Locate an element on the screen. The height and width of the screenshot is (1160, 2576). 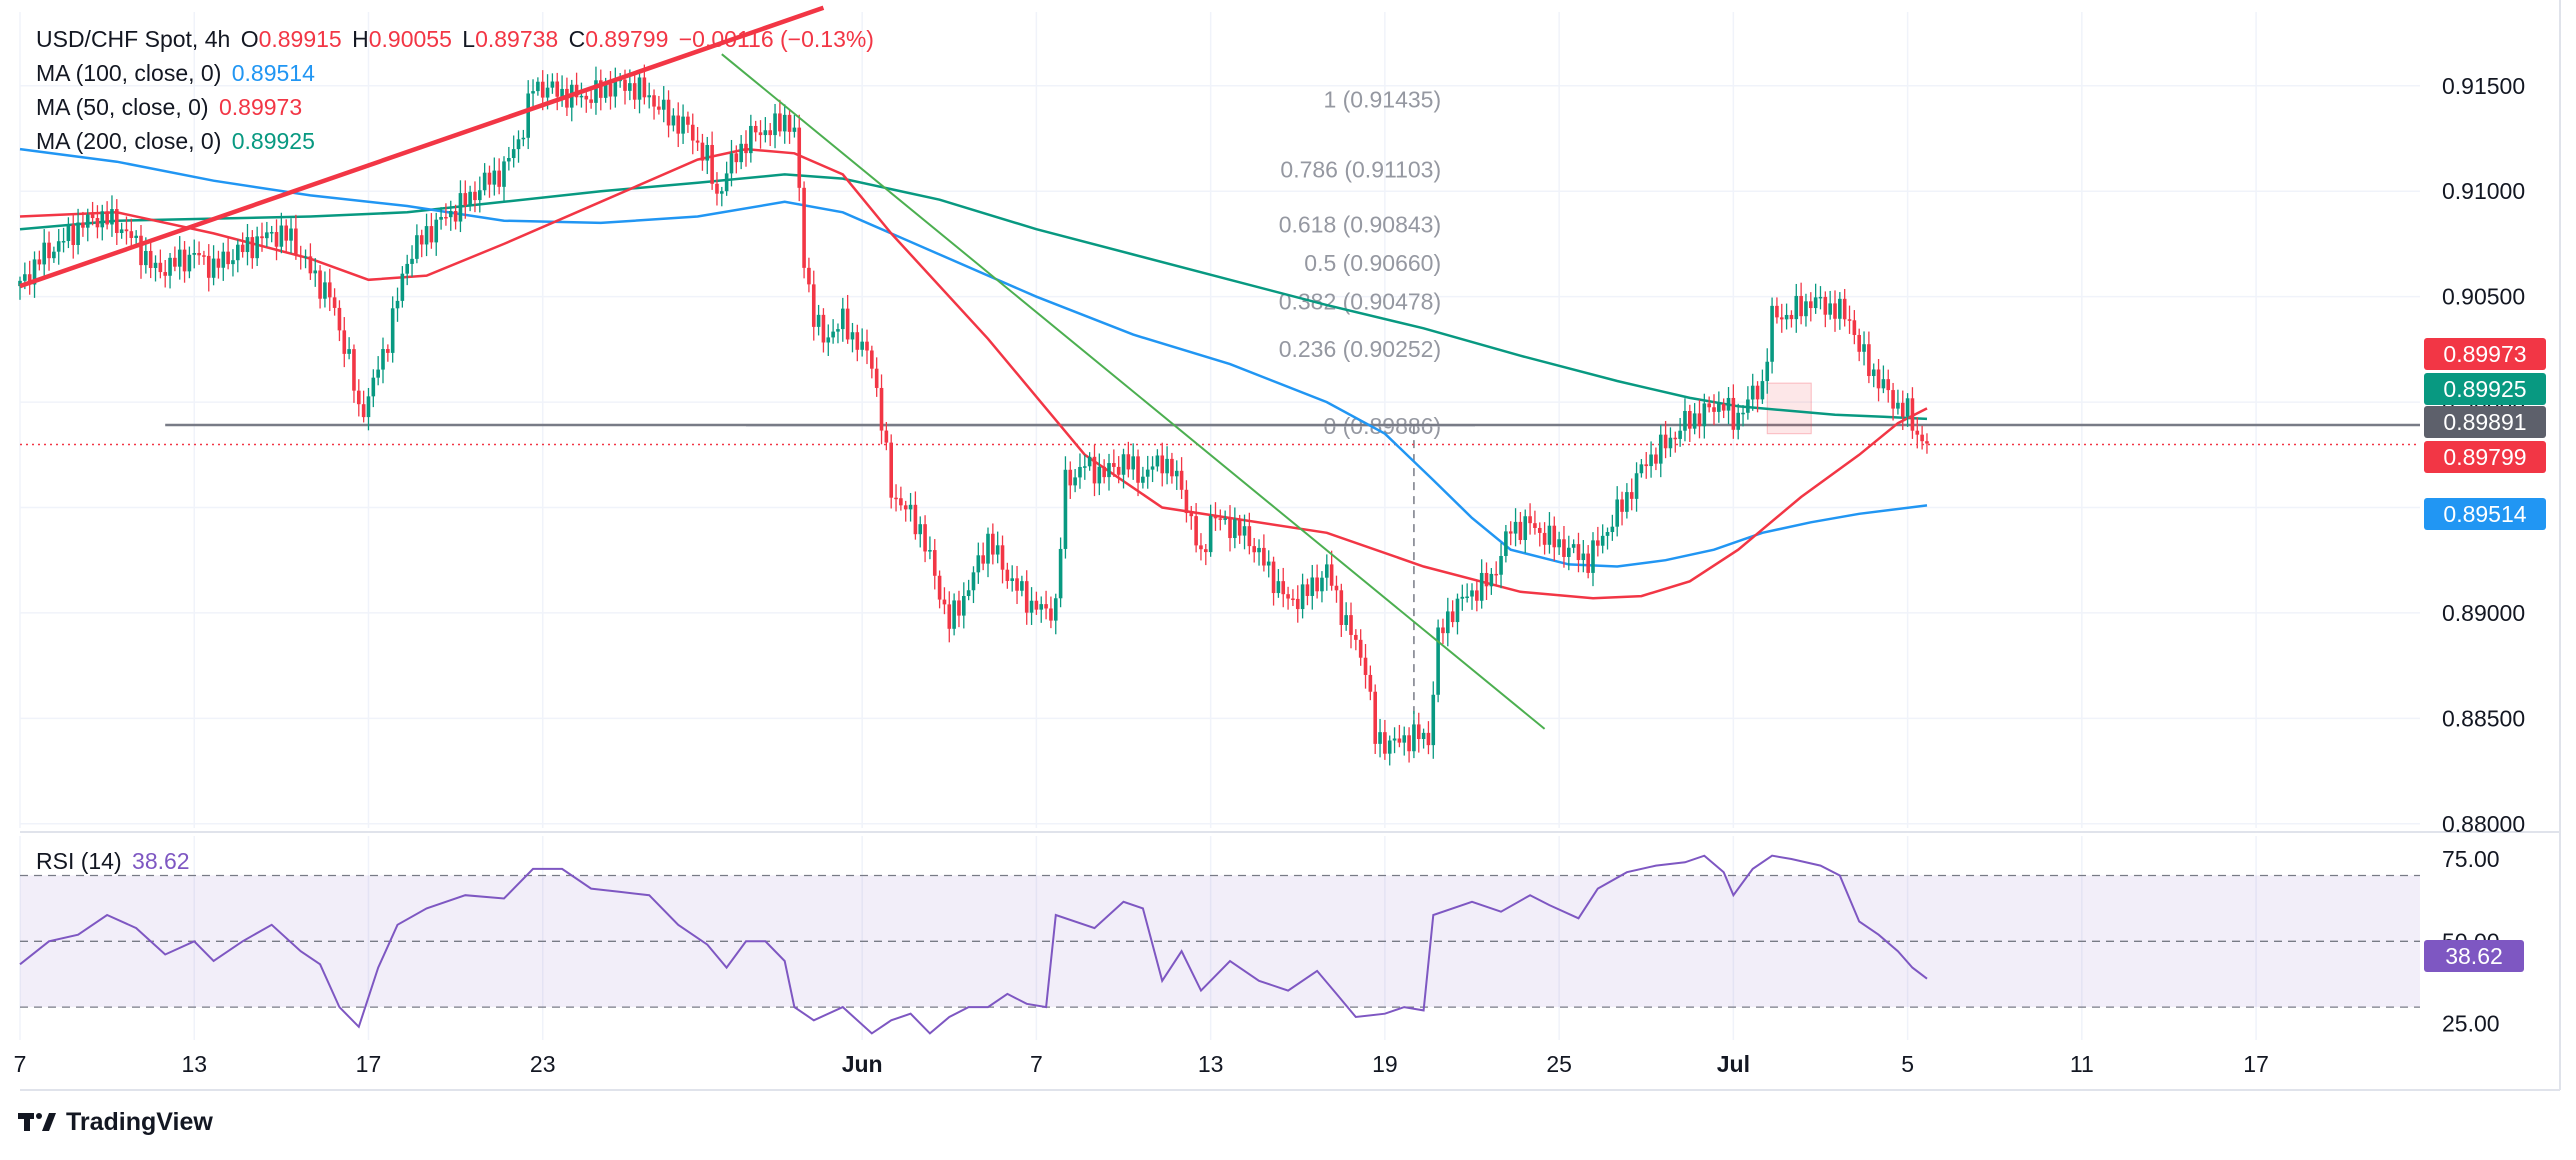
time-tick-label: 5 is located at coordinates (1907, 1064).